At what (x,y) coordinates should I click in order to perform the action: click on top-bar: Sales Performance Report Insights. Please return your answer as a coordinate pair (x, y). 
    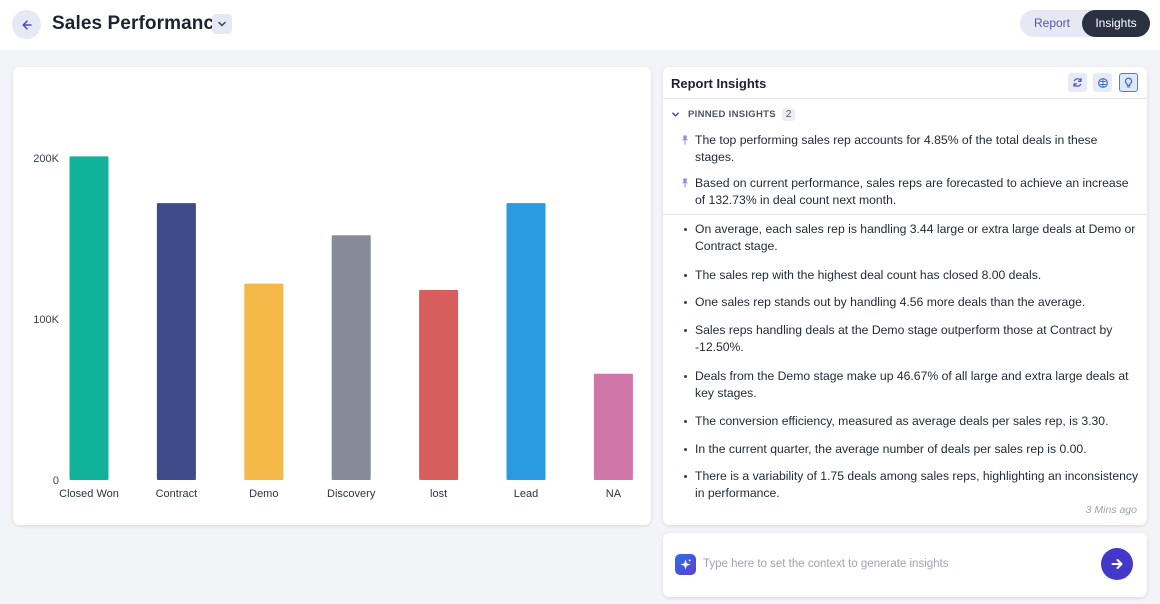
    Looking at the image, I should click on (580, 25).